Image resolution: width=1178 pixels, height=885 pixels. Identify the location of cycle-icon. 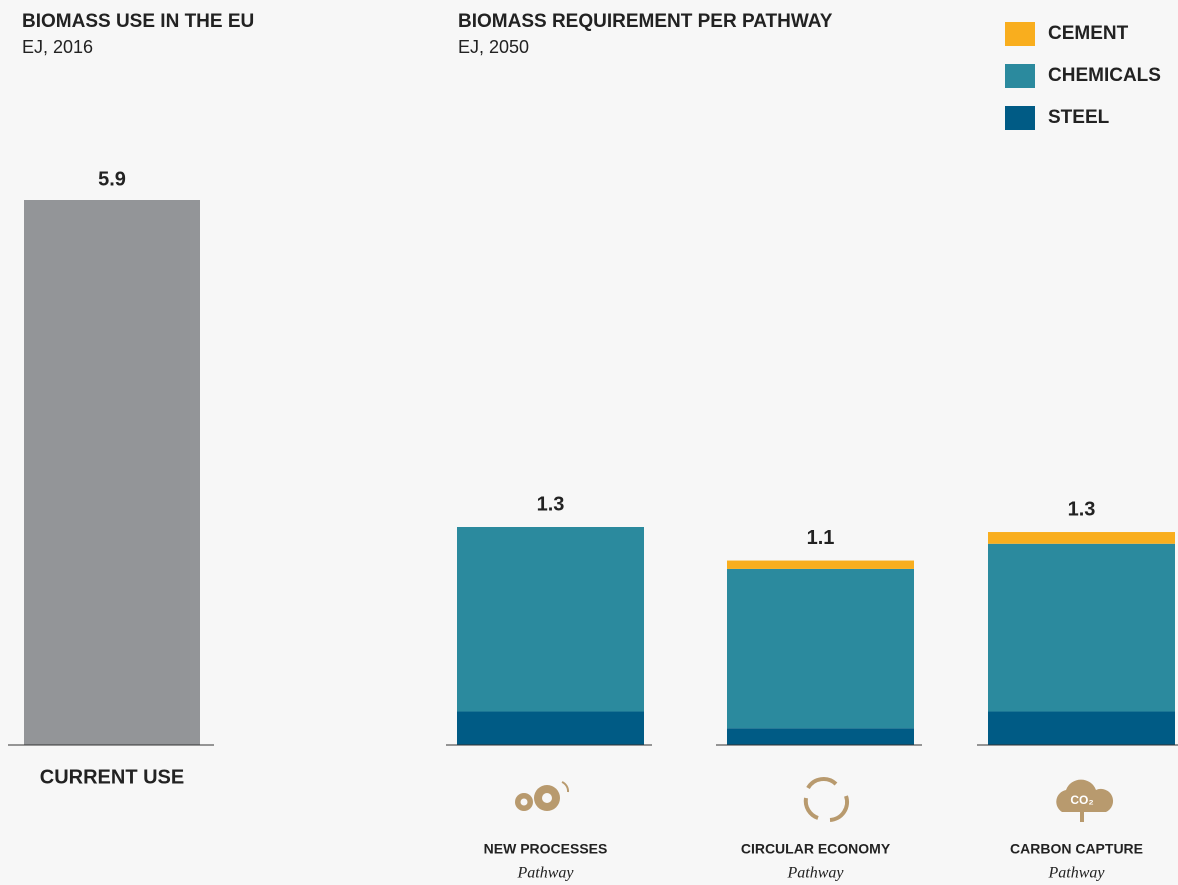
(826, 799).